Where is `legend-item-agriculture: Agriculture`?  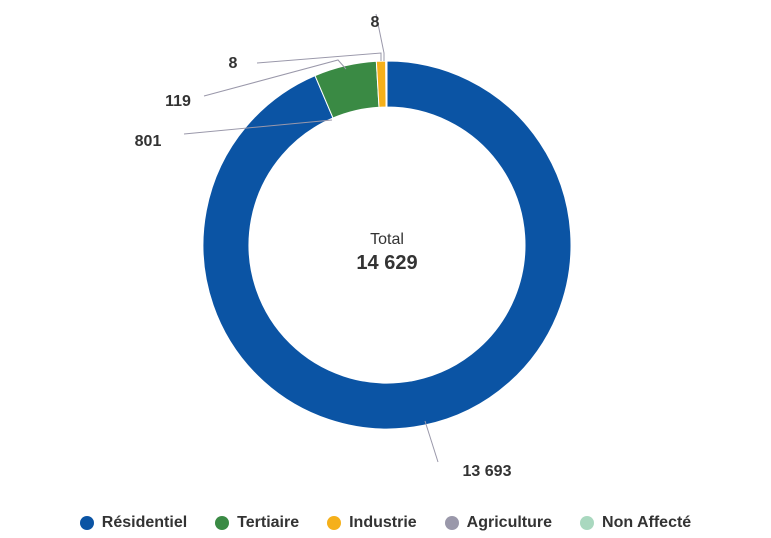 legend-item-agriculture: Agriculture is located at coordinates (498, 523).